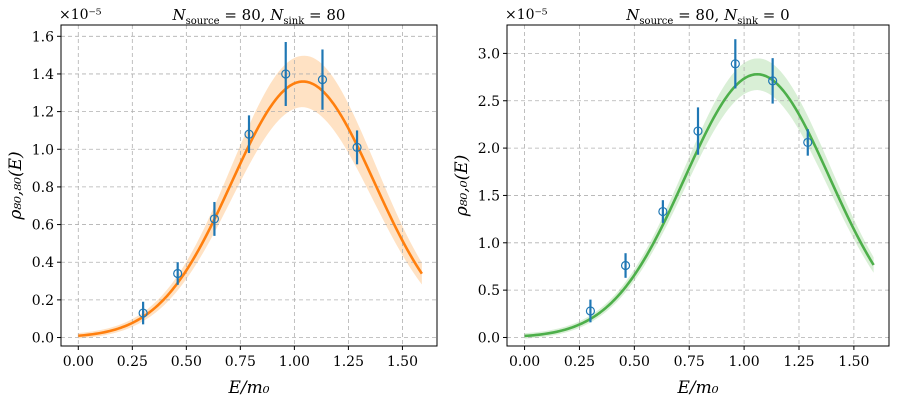 The image size is (897, 407). I want to click on right-y-axis-label: ρ₈₀,₀(E), so click(462, 186).